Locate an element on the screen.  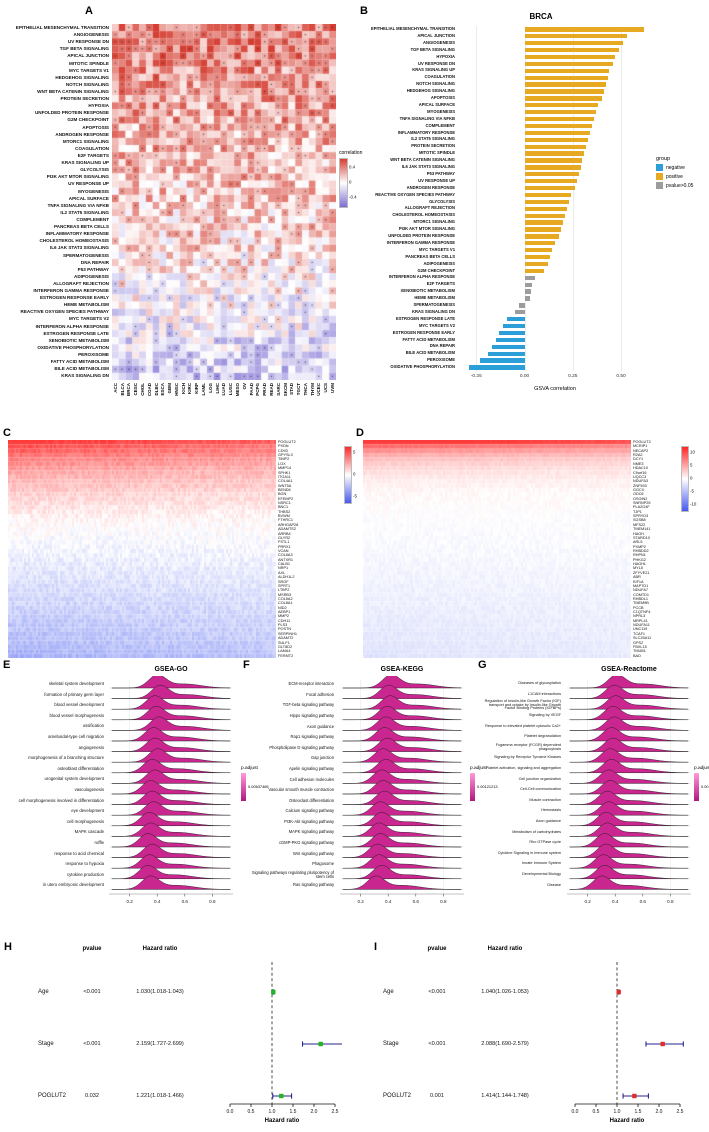
term-label: ALLOGRAFT REJECTION is located at coordinates (429, 208).